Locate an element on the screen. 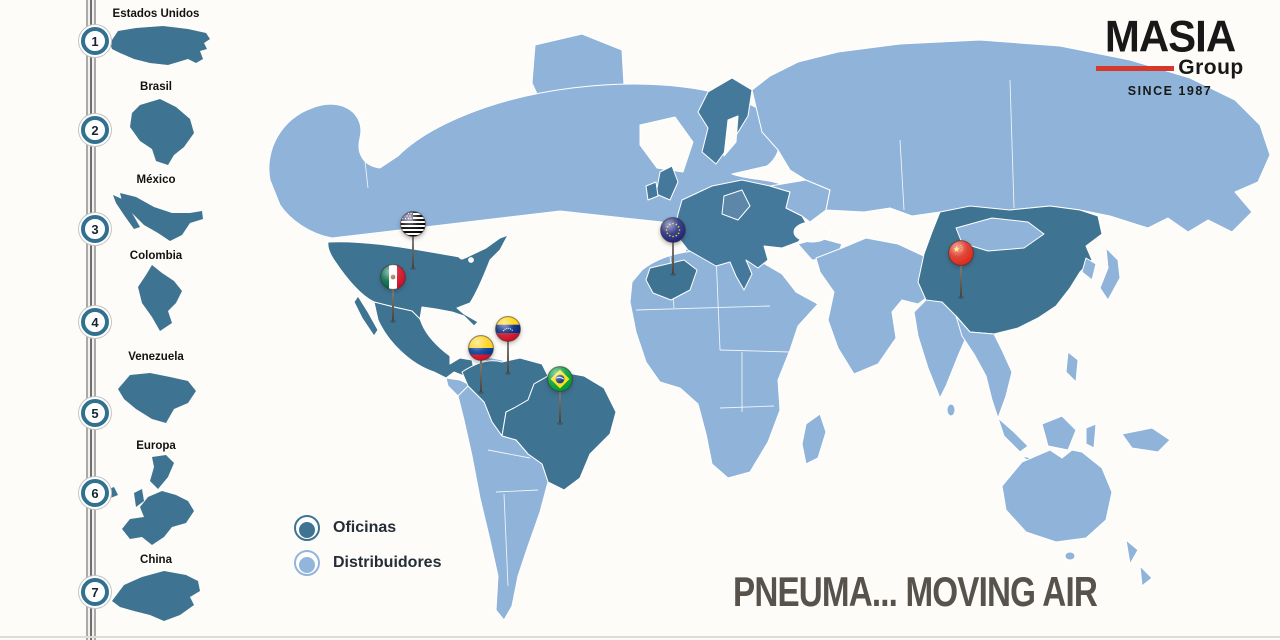 The height and width of the screenshot is (640, 1280). region-new-zealand is located at coordinates (1139, 563).